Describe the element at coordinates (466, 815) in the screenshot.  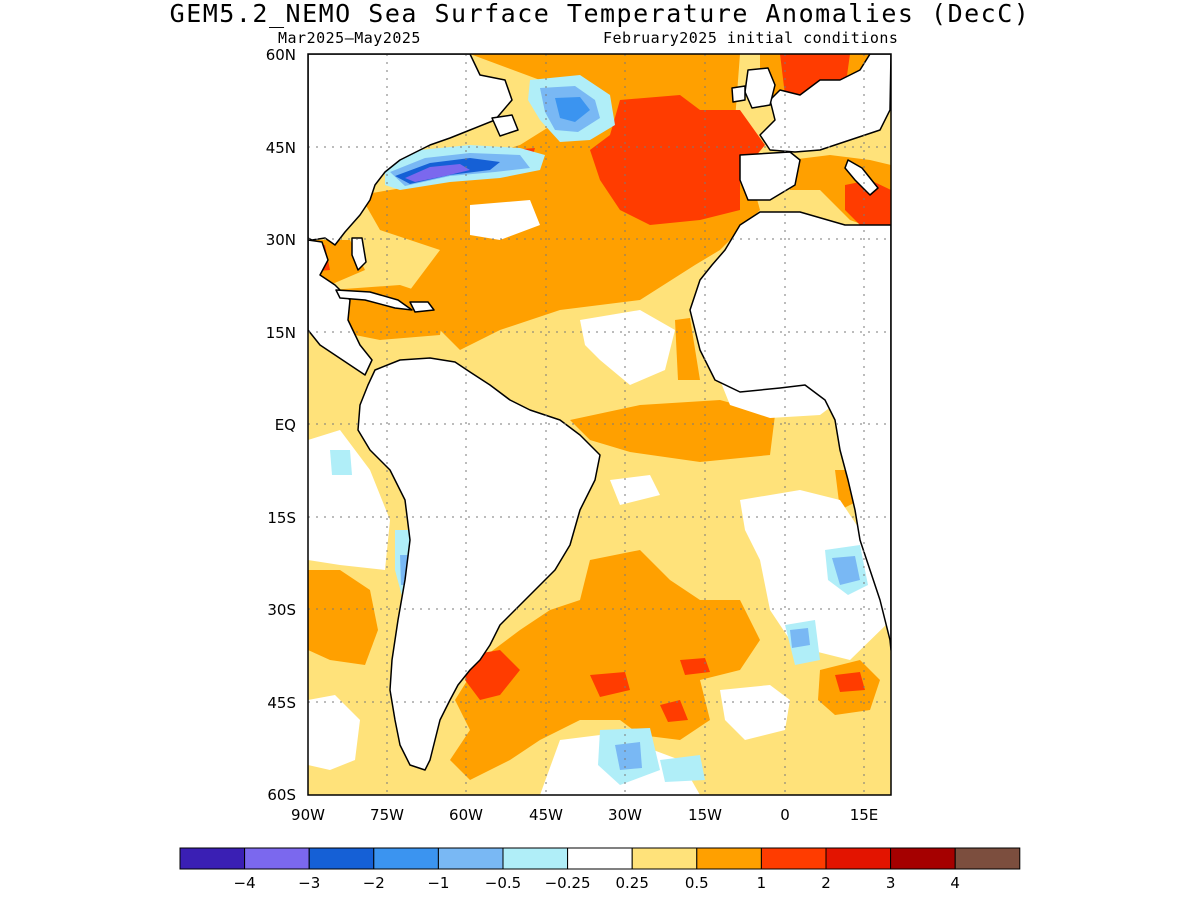
I see `lon-label: 60W` at that location.